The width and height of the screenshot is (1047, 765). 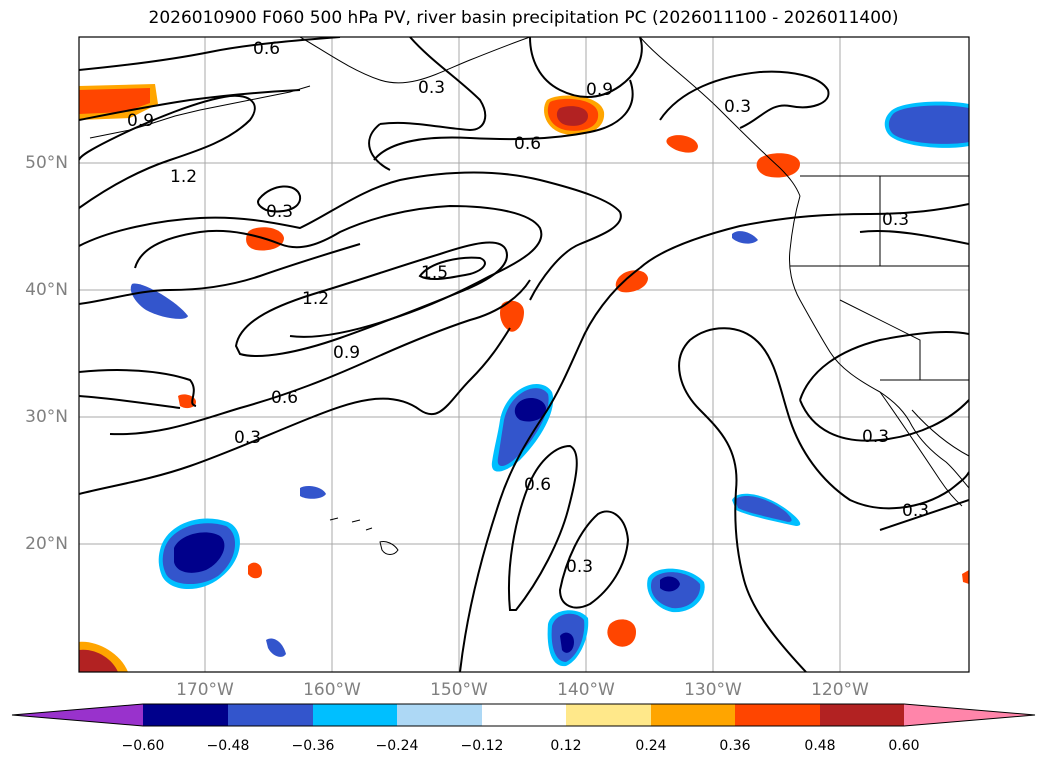 I want to click on colorbar-tick: −0.12, so click(x=482, y=746).